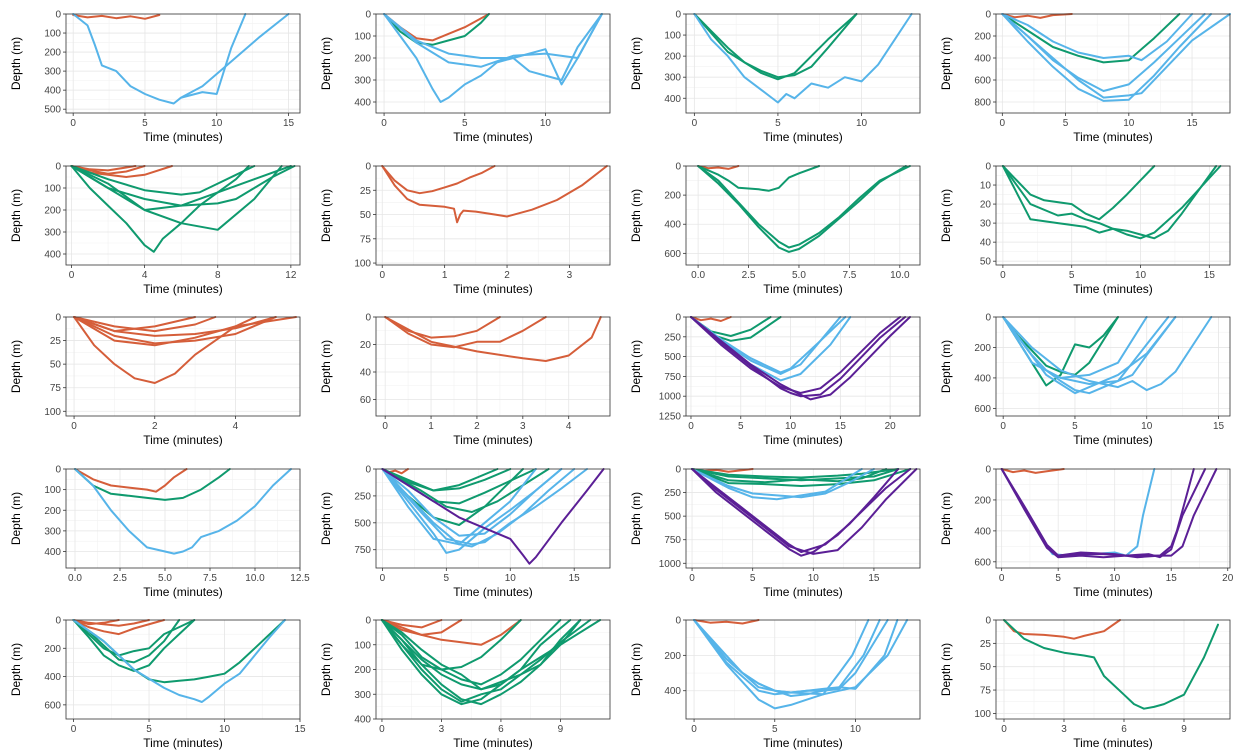 Image resolution: width=1238 pixels, height=756 pixels. I want to click on y-tick-label: 100, so click(362, 37).